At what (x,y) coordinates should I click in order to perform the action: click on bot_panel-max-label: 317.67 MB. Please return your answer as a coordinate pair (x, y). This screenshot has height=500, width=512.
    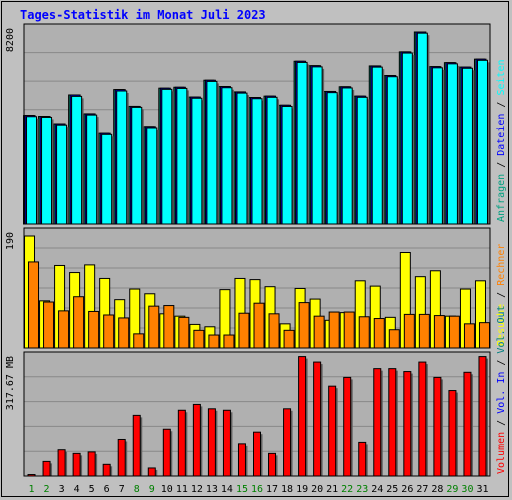
    Looking at the image, I should click on (10, 383).